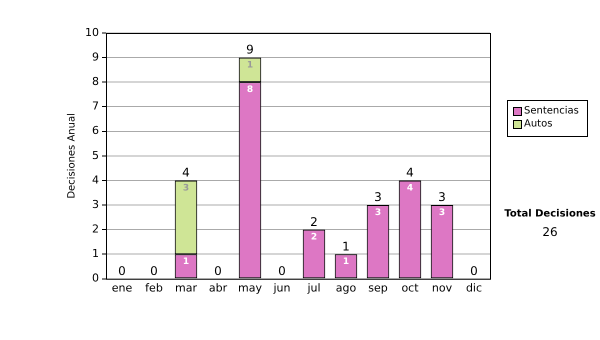 The image size is (600, 340). I want to click on legend-label: Autos, so click(538, 124).